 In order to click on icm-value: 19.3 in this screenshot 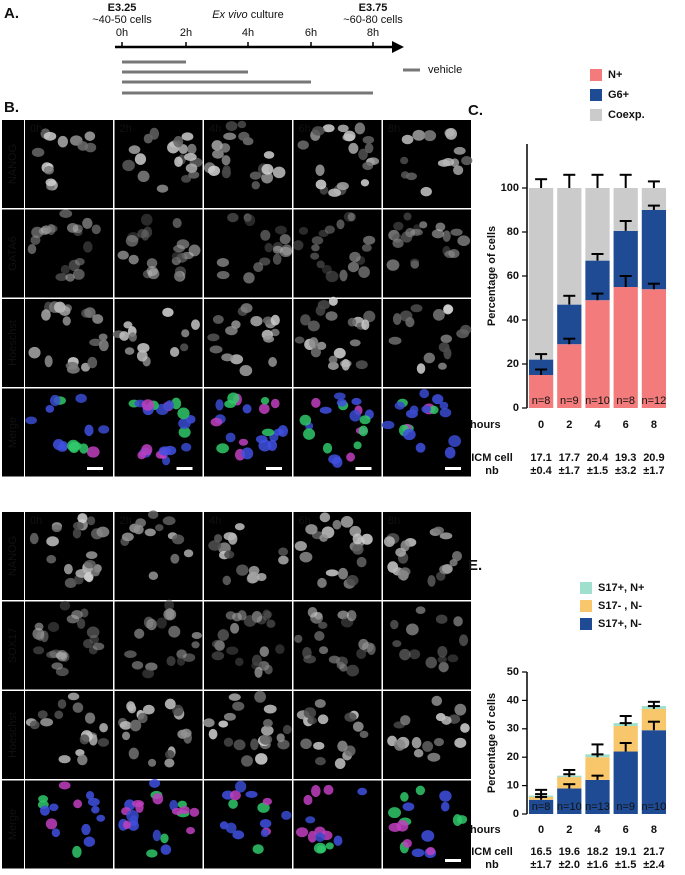, I will do `click(625, 458)`.